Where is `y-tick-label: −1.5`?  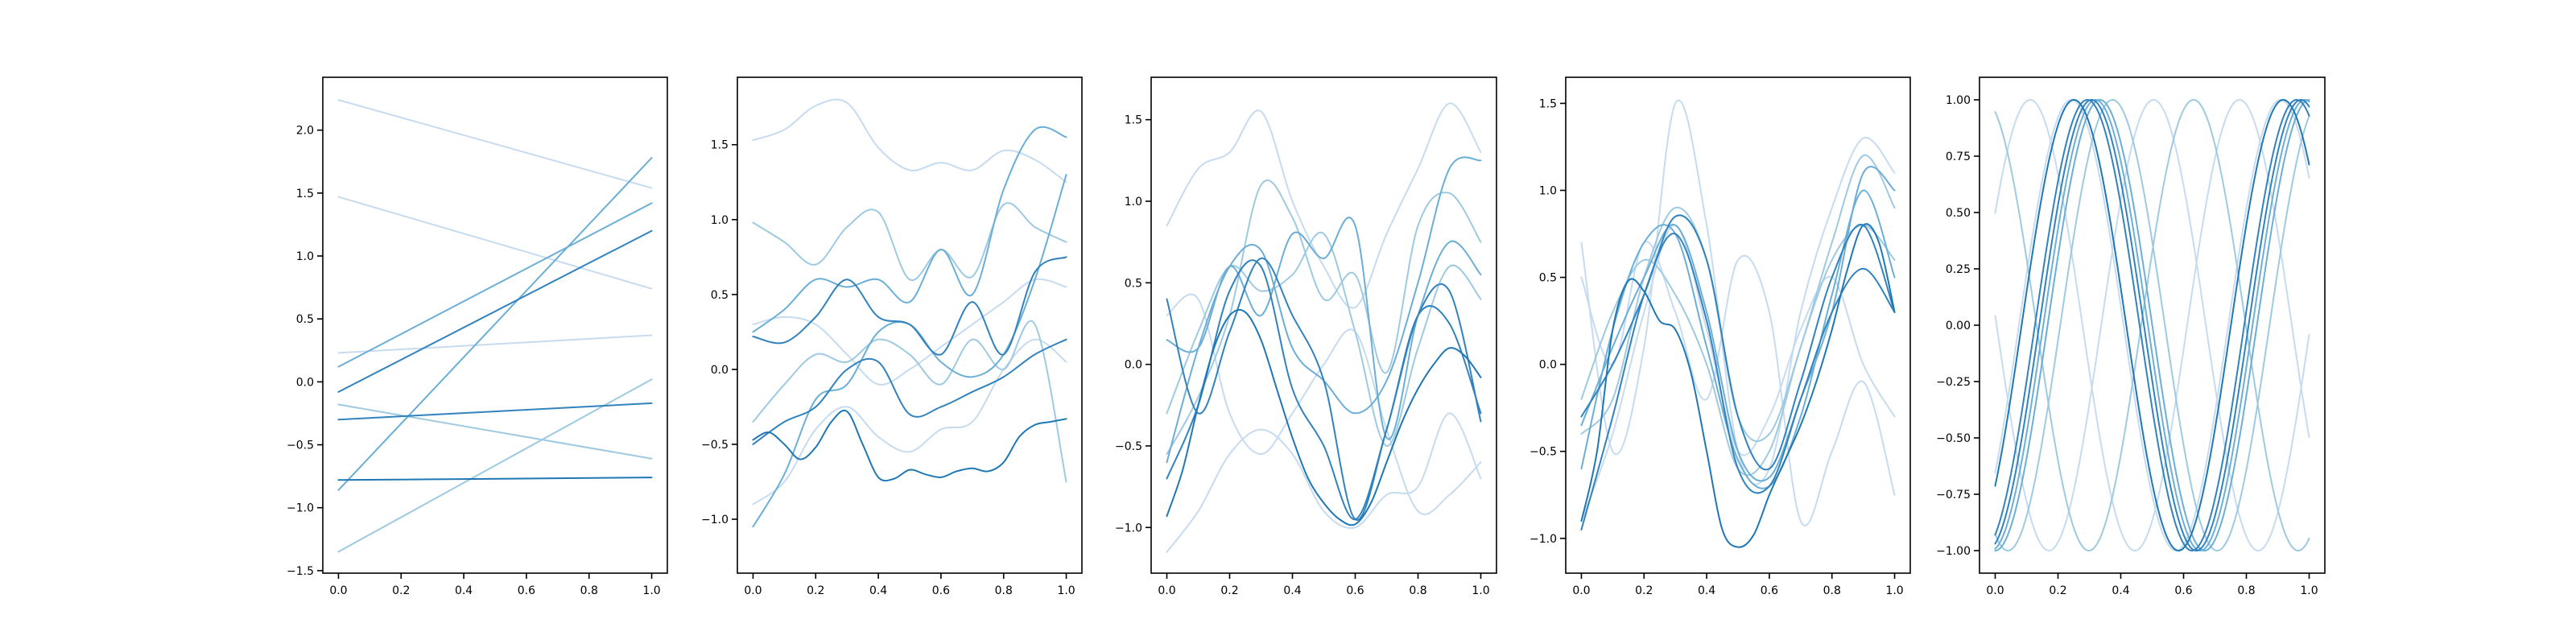 y-tick-label: −1.5 is located at coordinates (300, 571).